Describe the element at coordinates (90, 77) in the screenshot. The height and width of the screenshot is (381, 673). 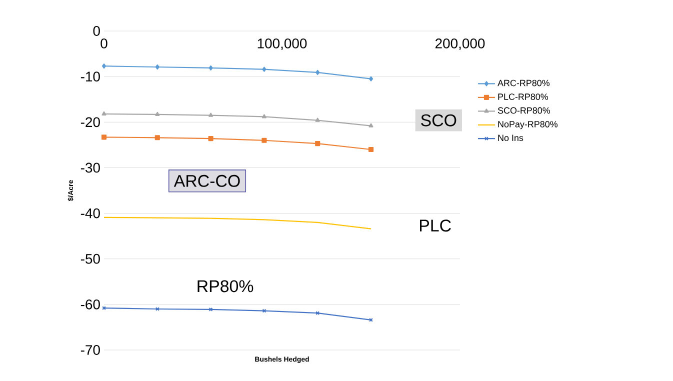
I see `y-tick-label: -10` at that location.